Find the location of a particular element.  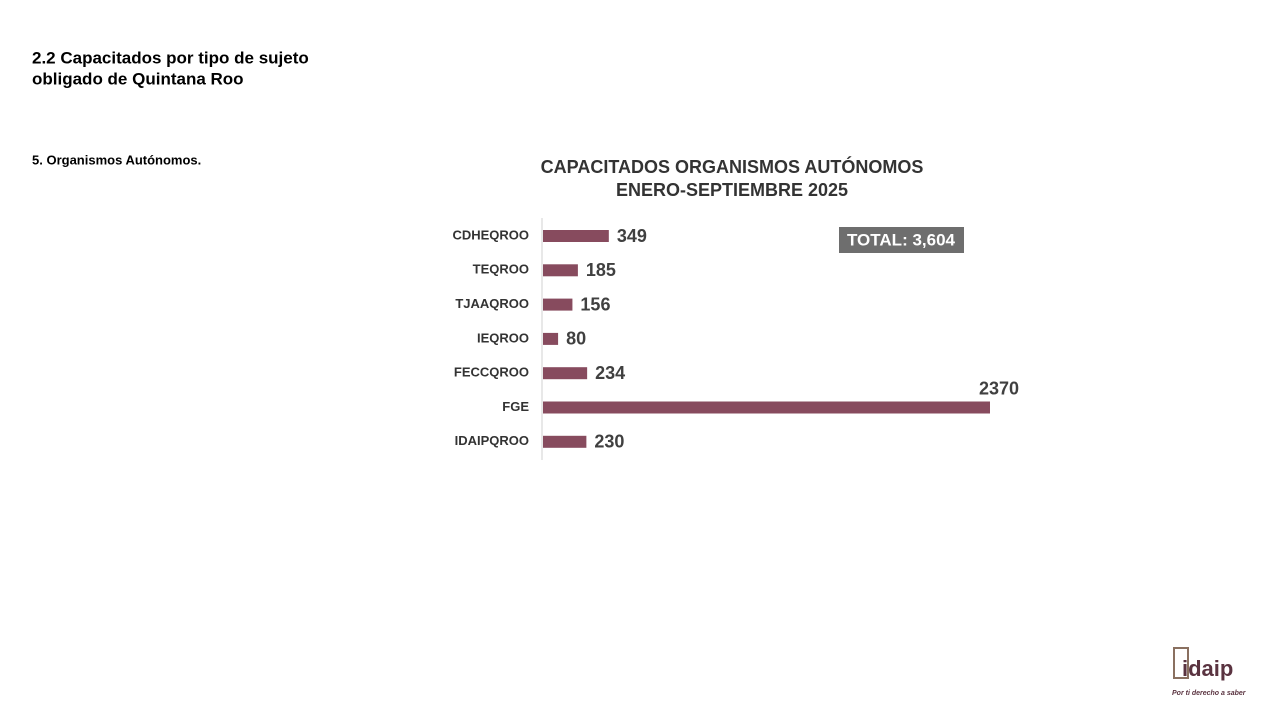

total-annotation: TOTAL: 3,604 is located at coordinates (901, 239).